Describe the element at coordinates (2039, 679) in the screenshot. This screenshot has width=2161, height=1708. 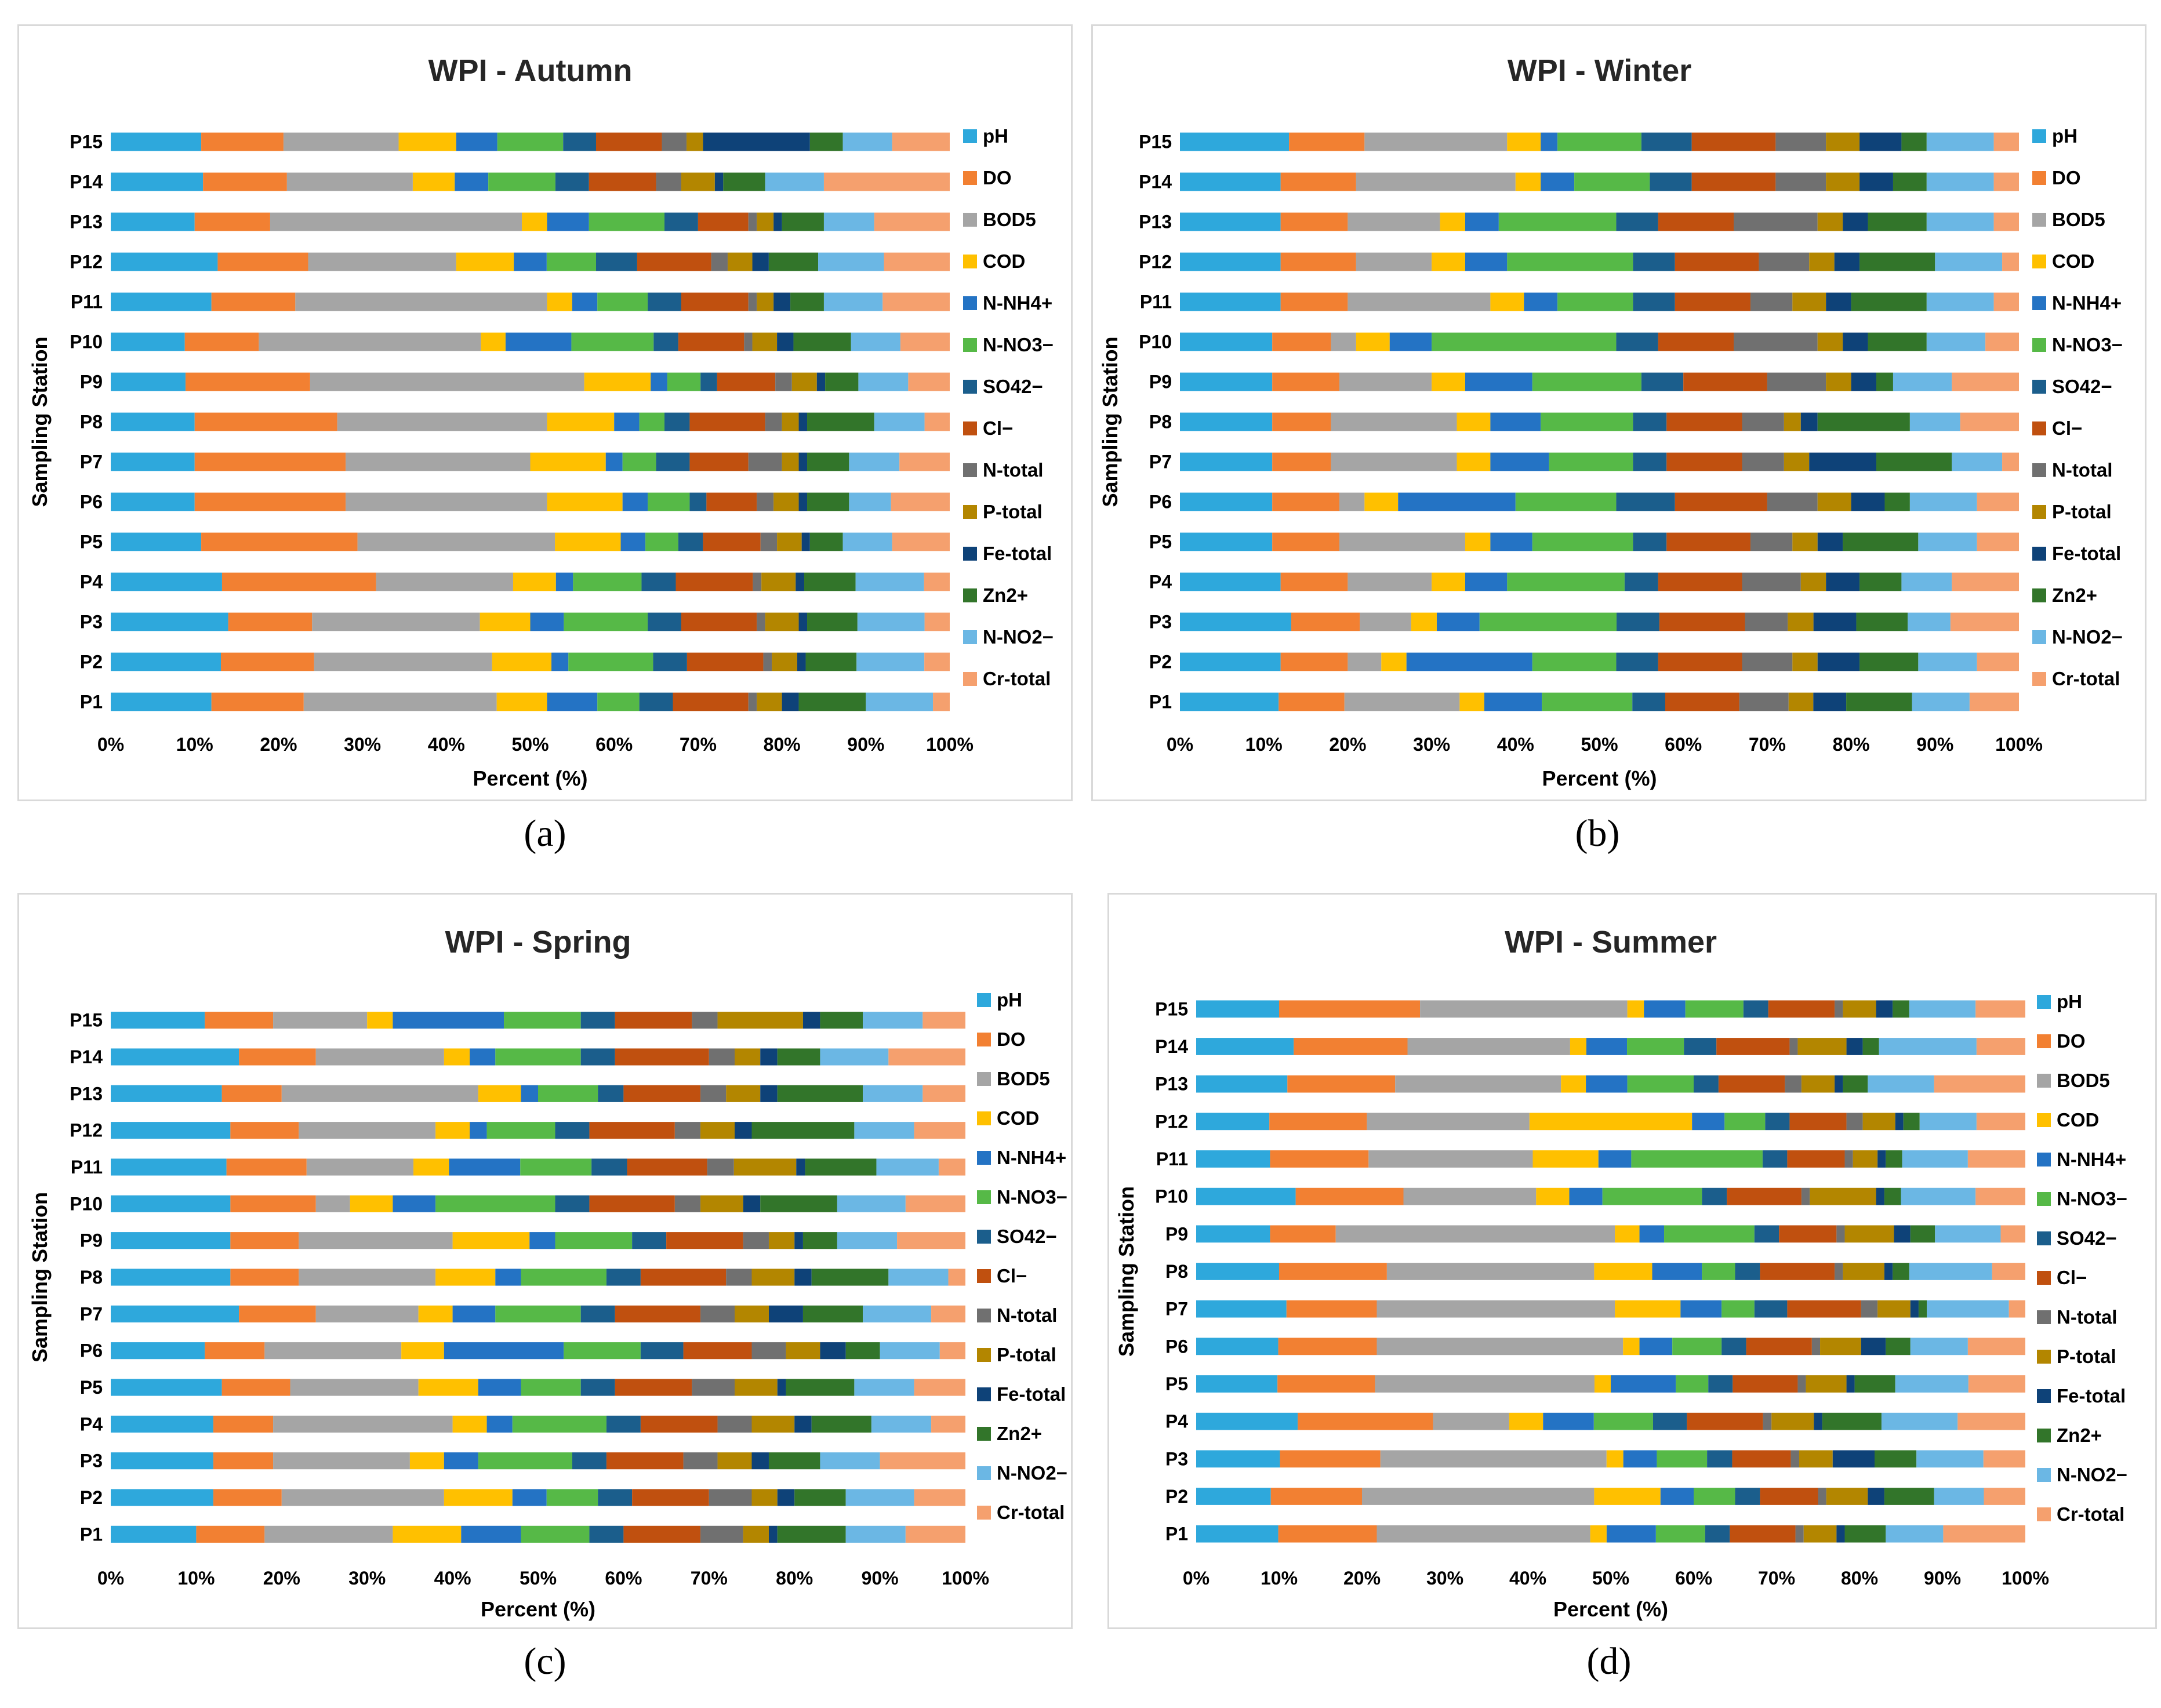
I see `legend-swatch-cr-total` at that location.